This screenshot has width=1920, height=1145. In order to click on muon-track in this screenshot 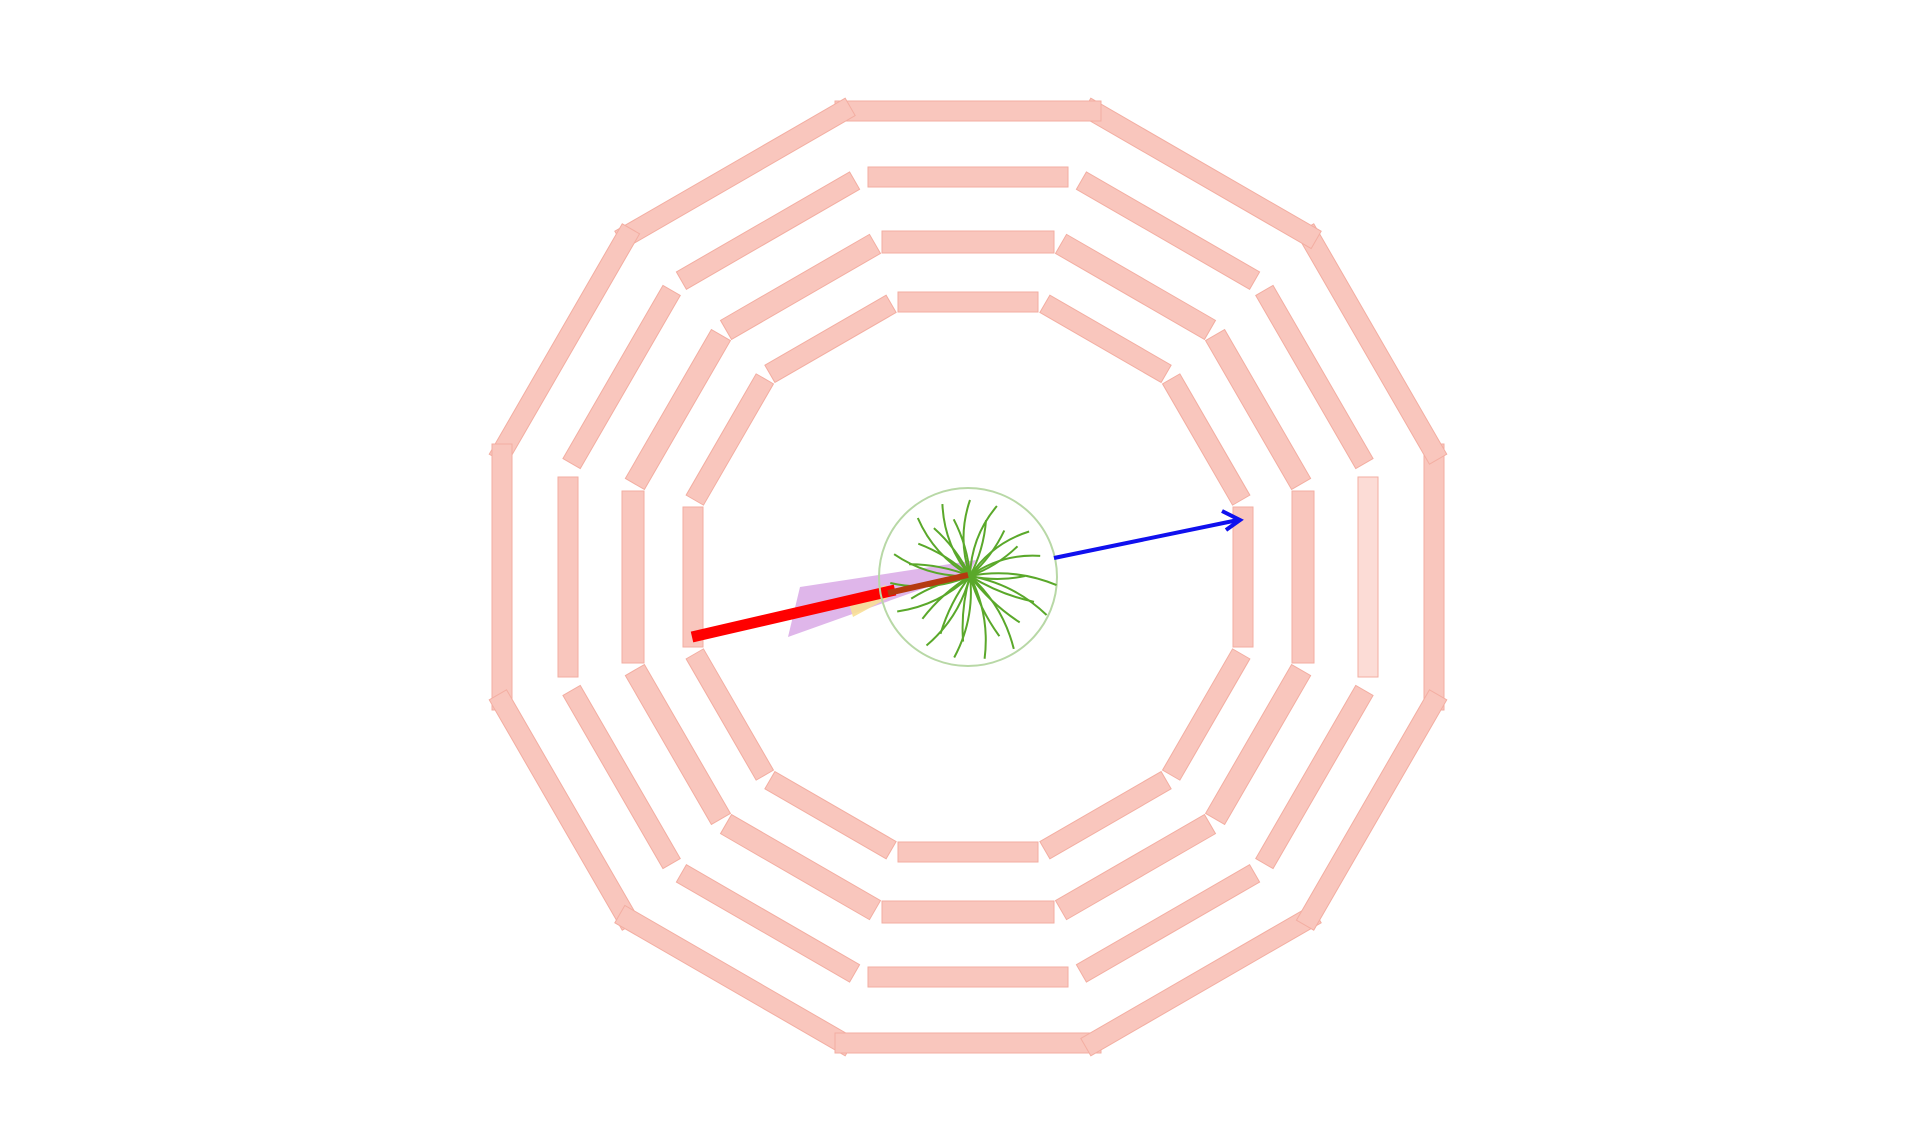, I will do `click(793, 613)`.